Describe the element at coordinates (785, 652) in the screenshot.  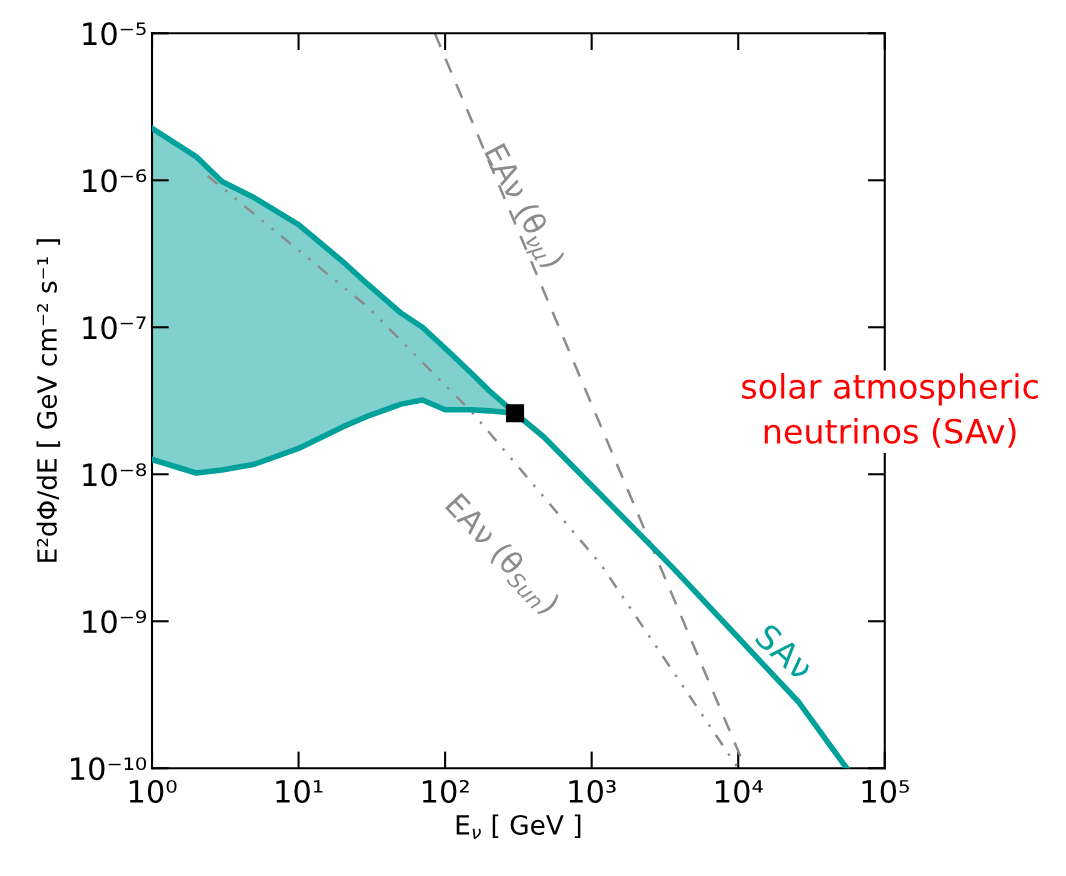
I see `text: SAν` at that location.